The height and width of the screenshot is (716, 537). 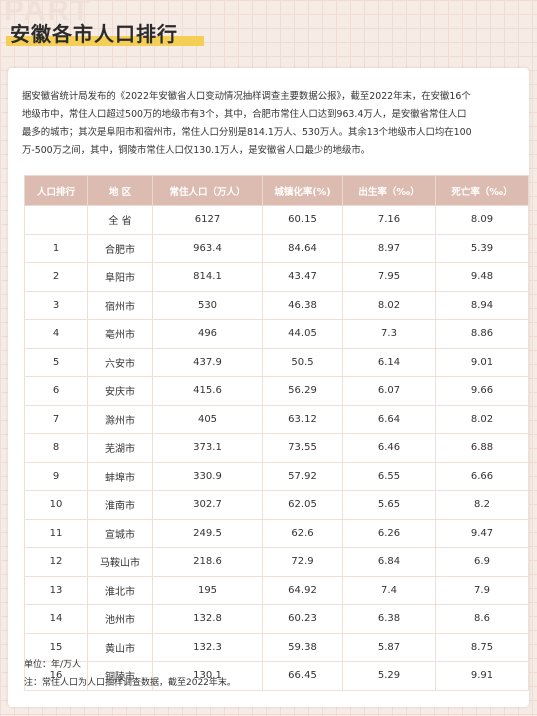 What do you see at coordinates (302, 248) in the screenshot?
I see `table-cell: 84.64` at bounding box center [302, 248].